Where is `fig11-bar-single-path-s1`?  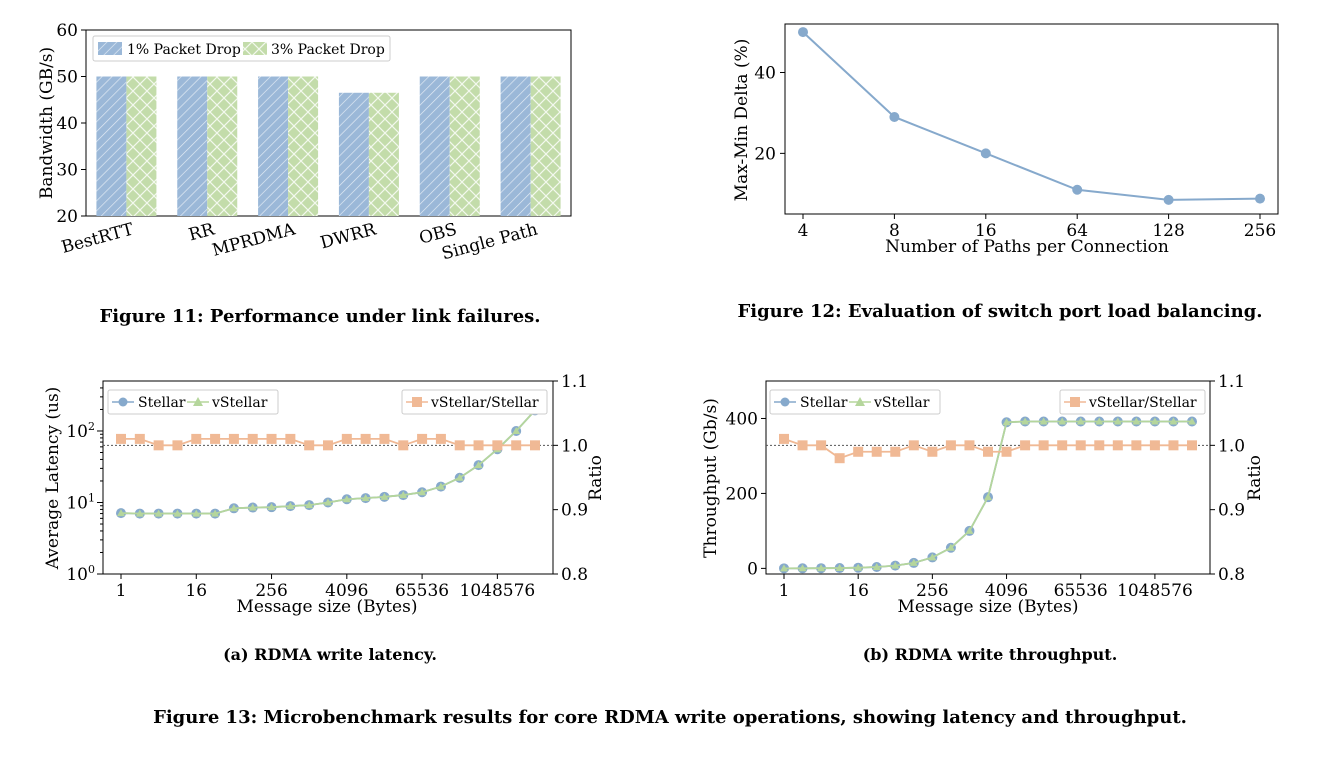 fig11-bar-single-path-s1 is located at coordinates (515, 146).